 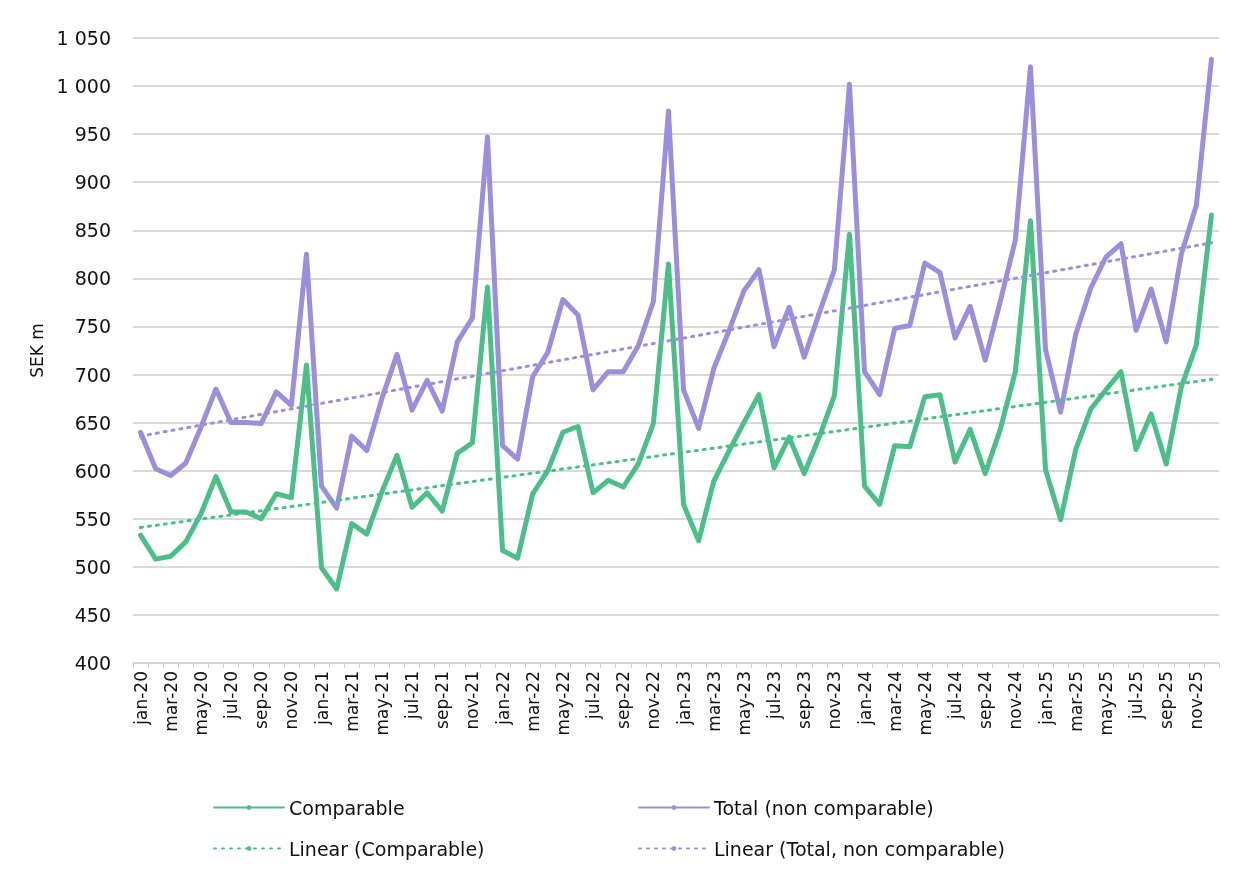 What do you see at coordinates (92, 326) in the screenshot?
I see `y-tick-label: 750` at bounding box center [92, 326].